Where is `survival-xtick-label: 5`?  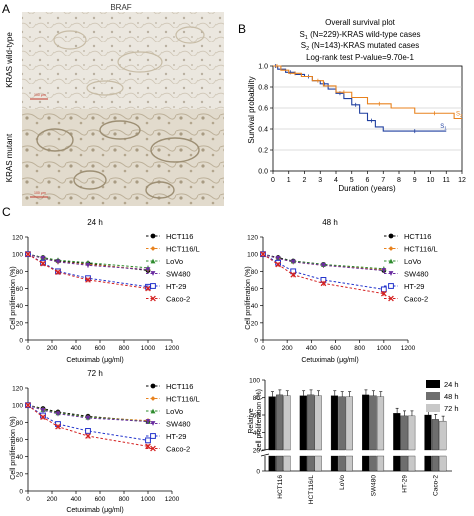
survival-xtick-label: 5 is located at coordinates (352, 180).